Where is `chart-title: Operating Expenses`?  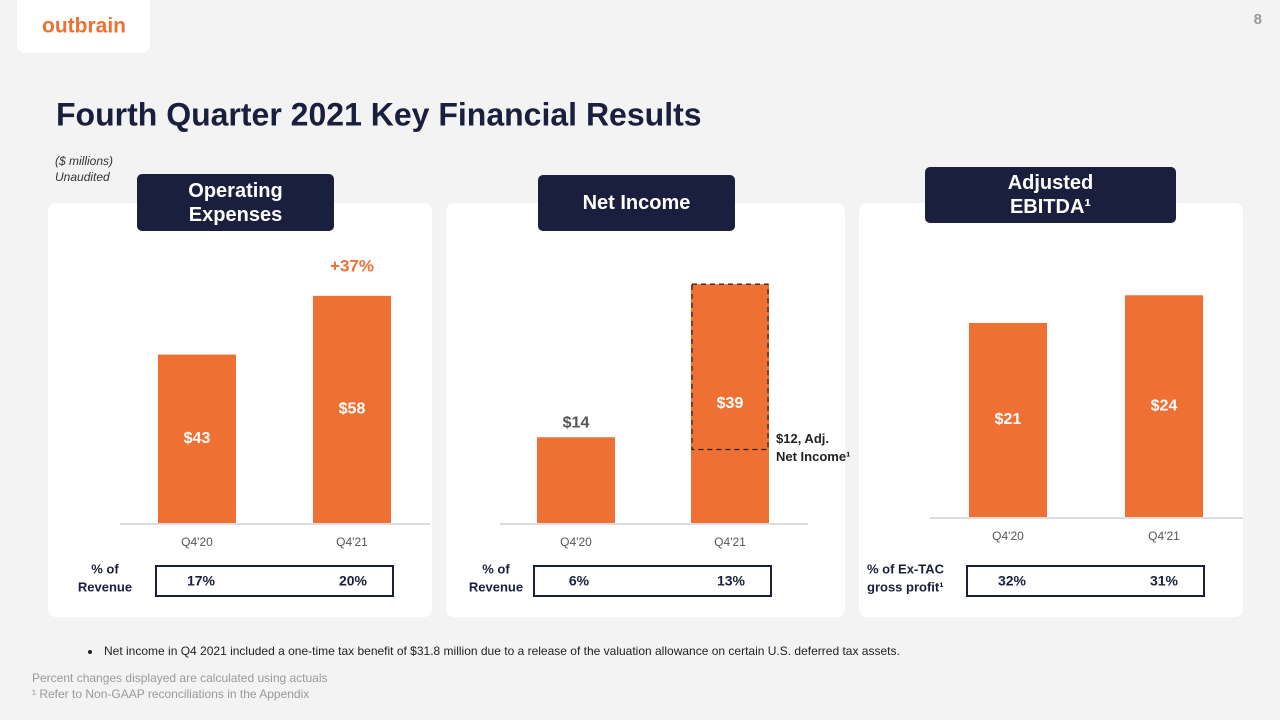
chart-title: Operating Expenses is located at coordinates (235, 202).